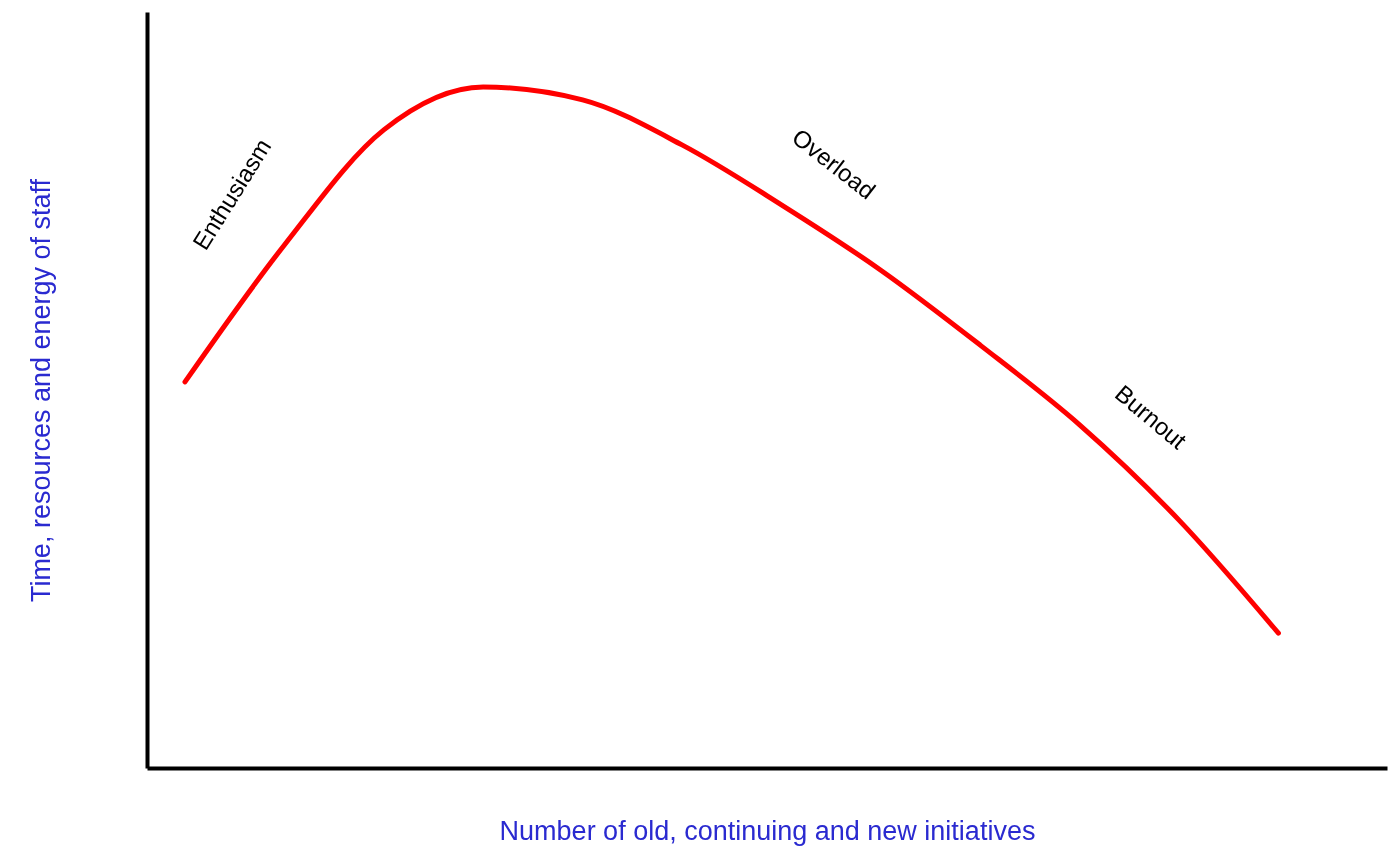  What do you see at coordinates (40, 390) in the screenshot?
I see `y-axis-title: Time, resources and energy of staff` at bounding box center [40, 390].